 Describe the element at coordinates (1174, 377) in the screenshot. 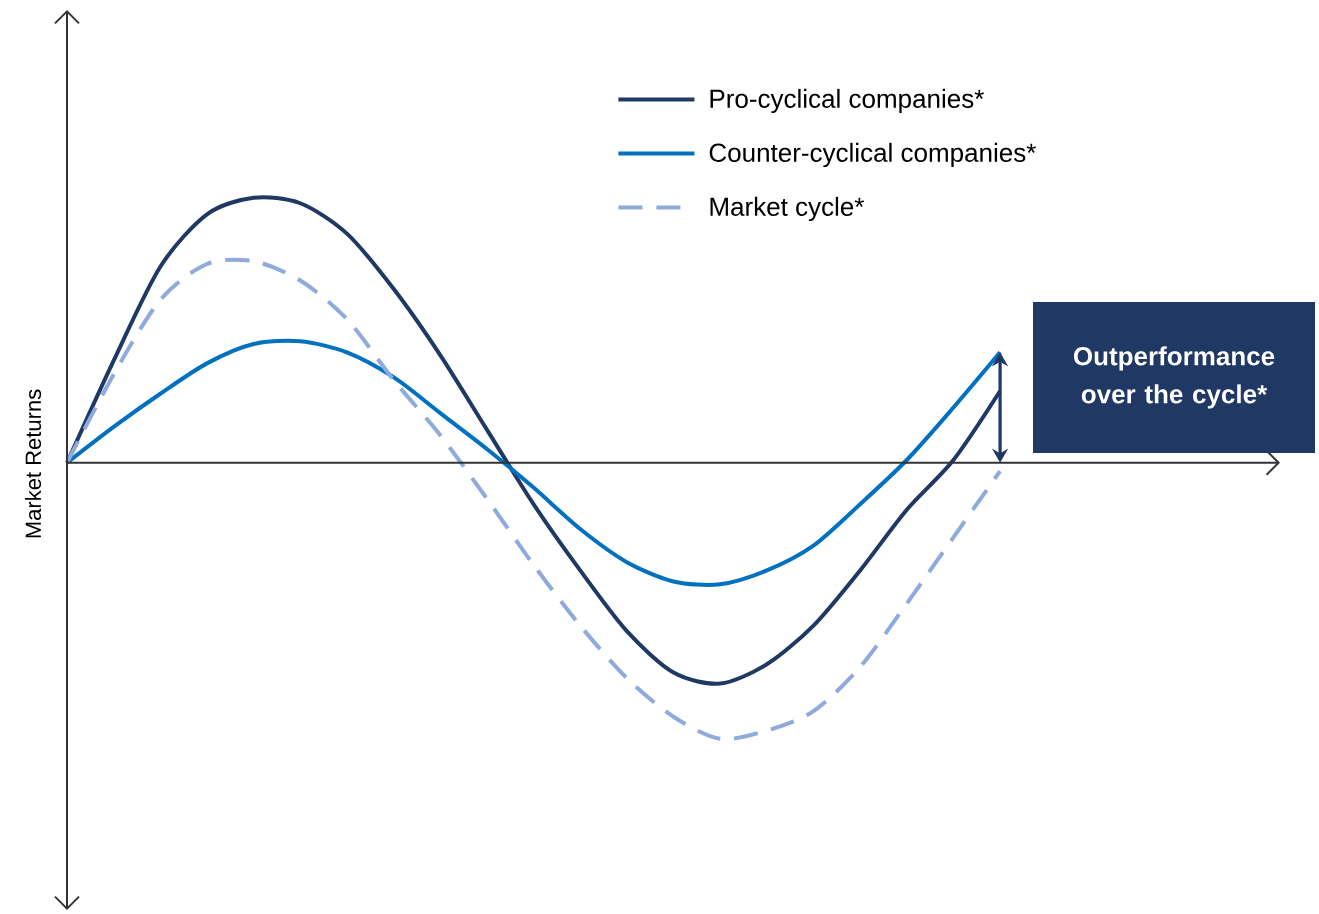

I see `annotation: Outperformance over the cycle*` at that location.